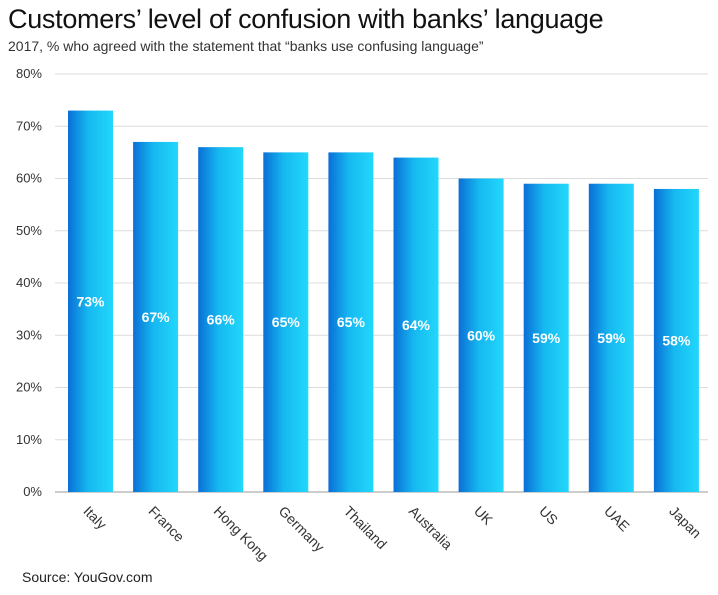  What do you see at coordinates (29, 230) in the screenshot?
I see `y-tick-label: 50%` at bounding box center [29, 230].